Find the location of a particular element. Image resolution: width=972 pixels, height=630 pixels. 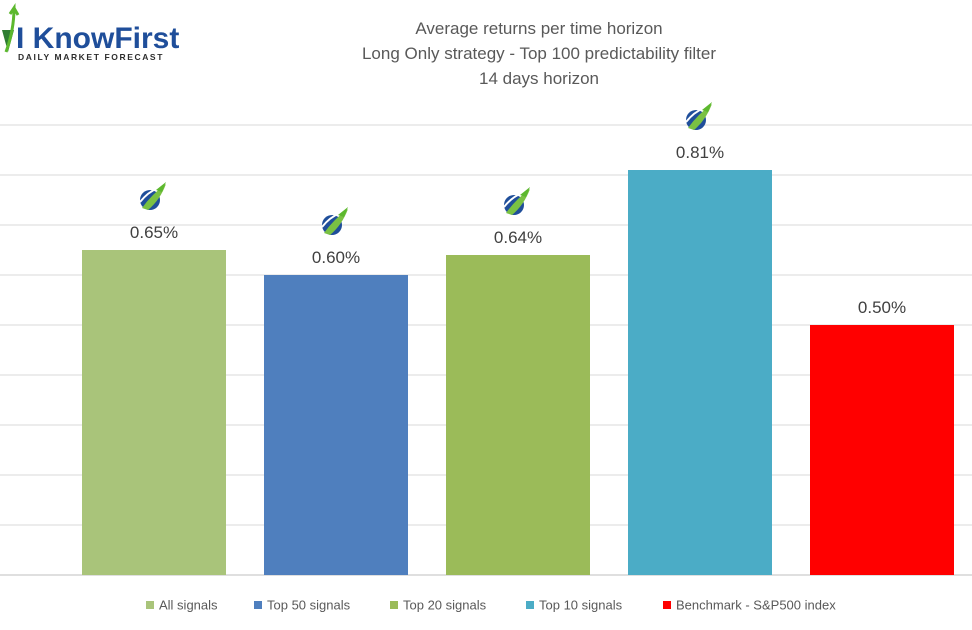

legend-label: Top 50 signals is located at coordinates (309, 605).